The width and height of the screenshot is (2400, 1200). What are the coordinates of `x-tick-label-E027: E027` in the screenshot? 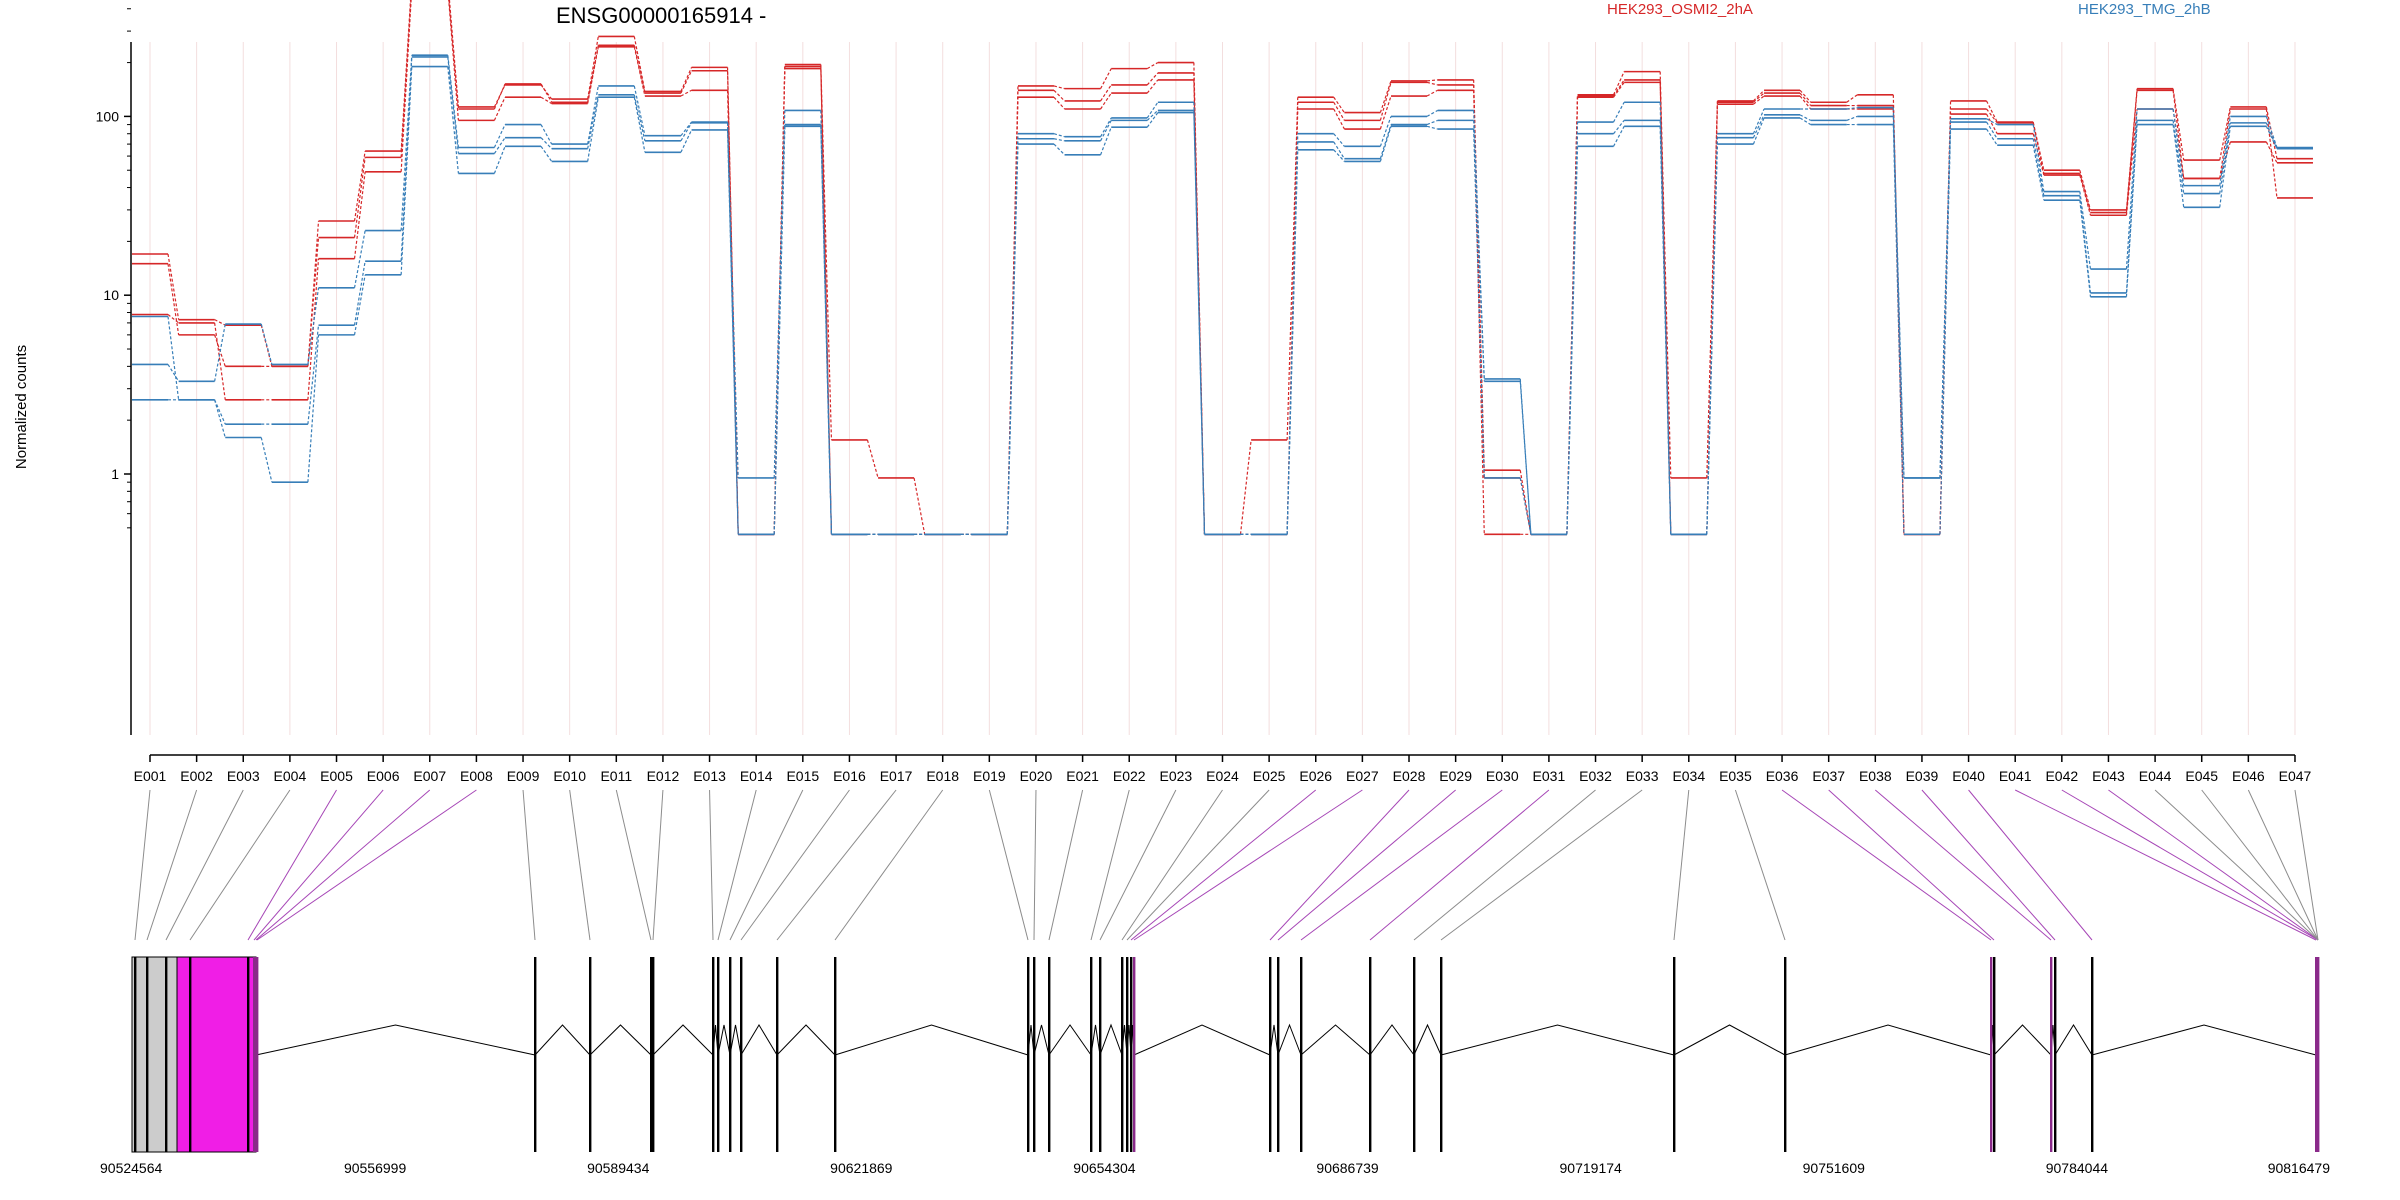 It's located at (1362, 776).